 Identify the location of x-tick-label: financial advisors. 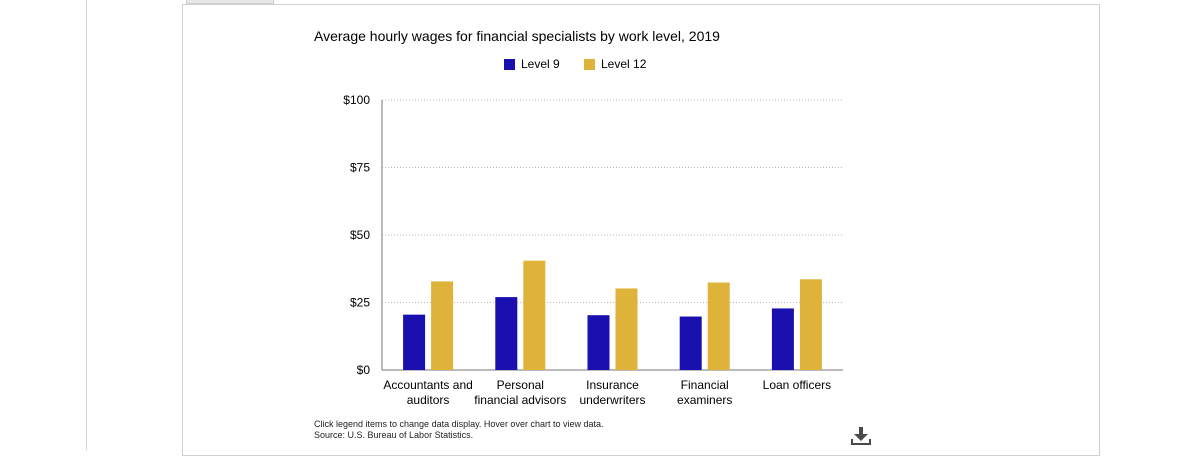
(520, 400).